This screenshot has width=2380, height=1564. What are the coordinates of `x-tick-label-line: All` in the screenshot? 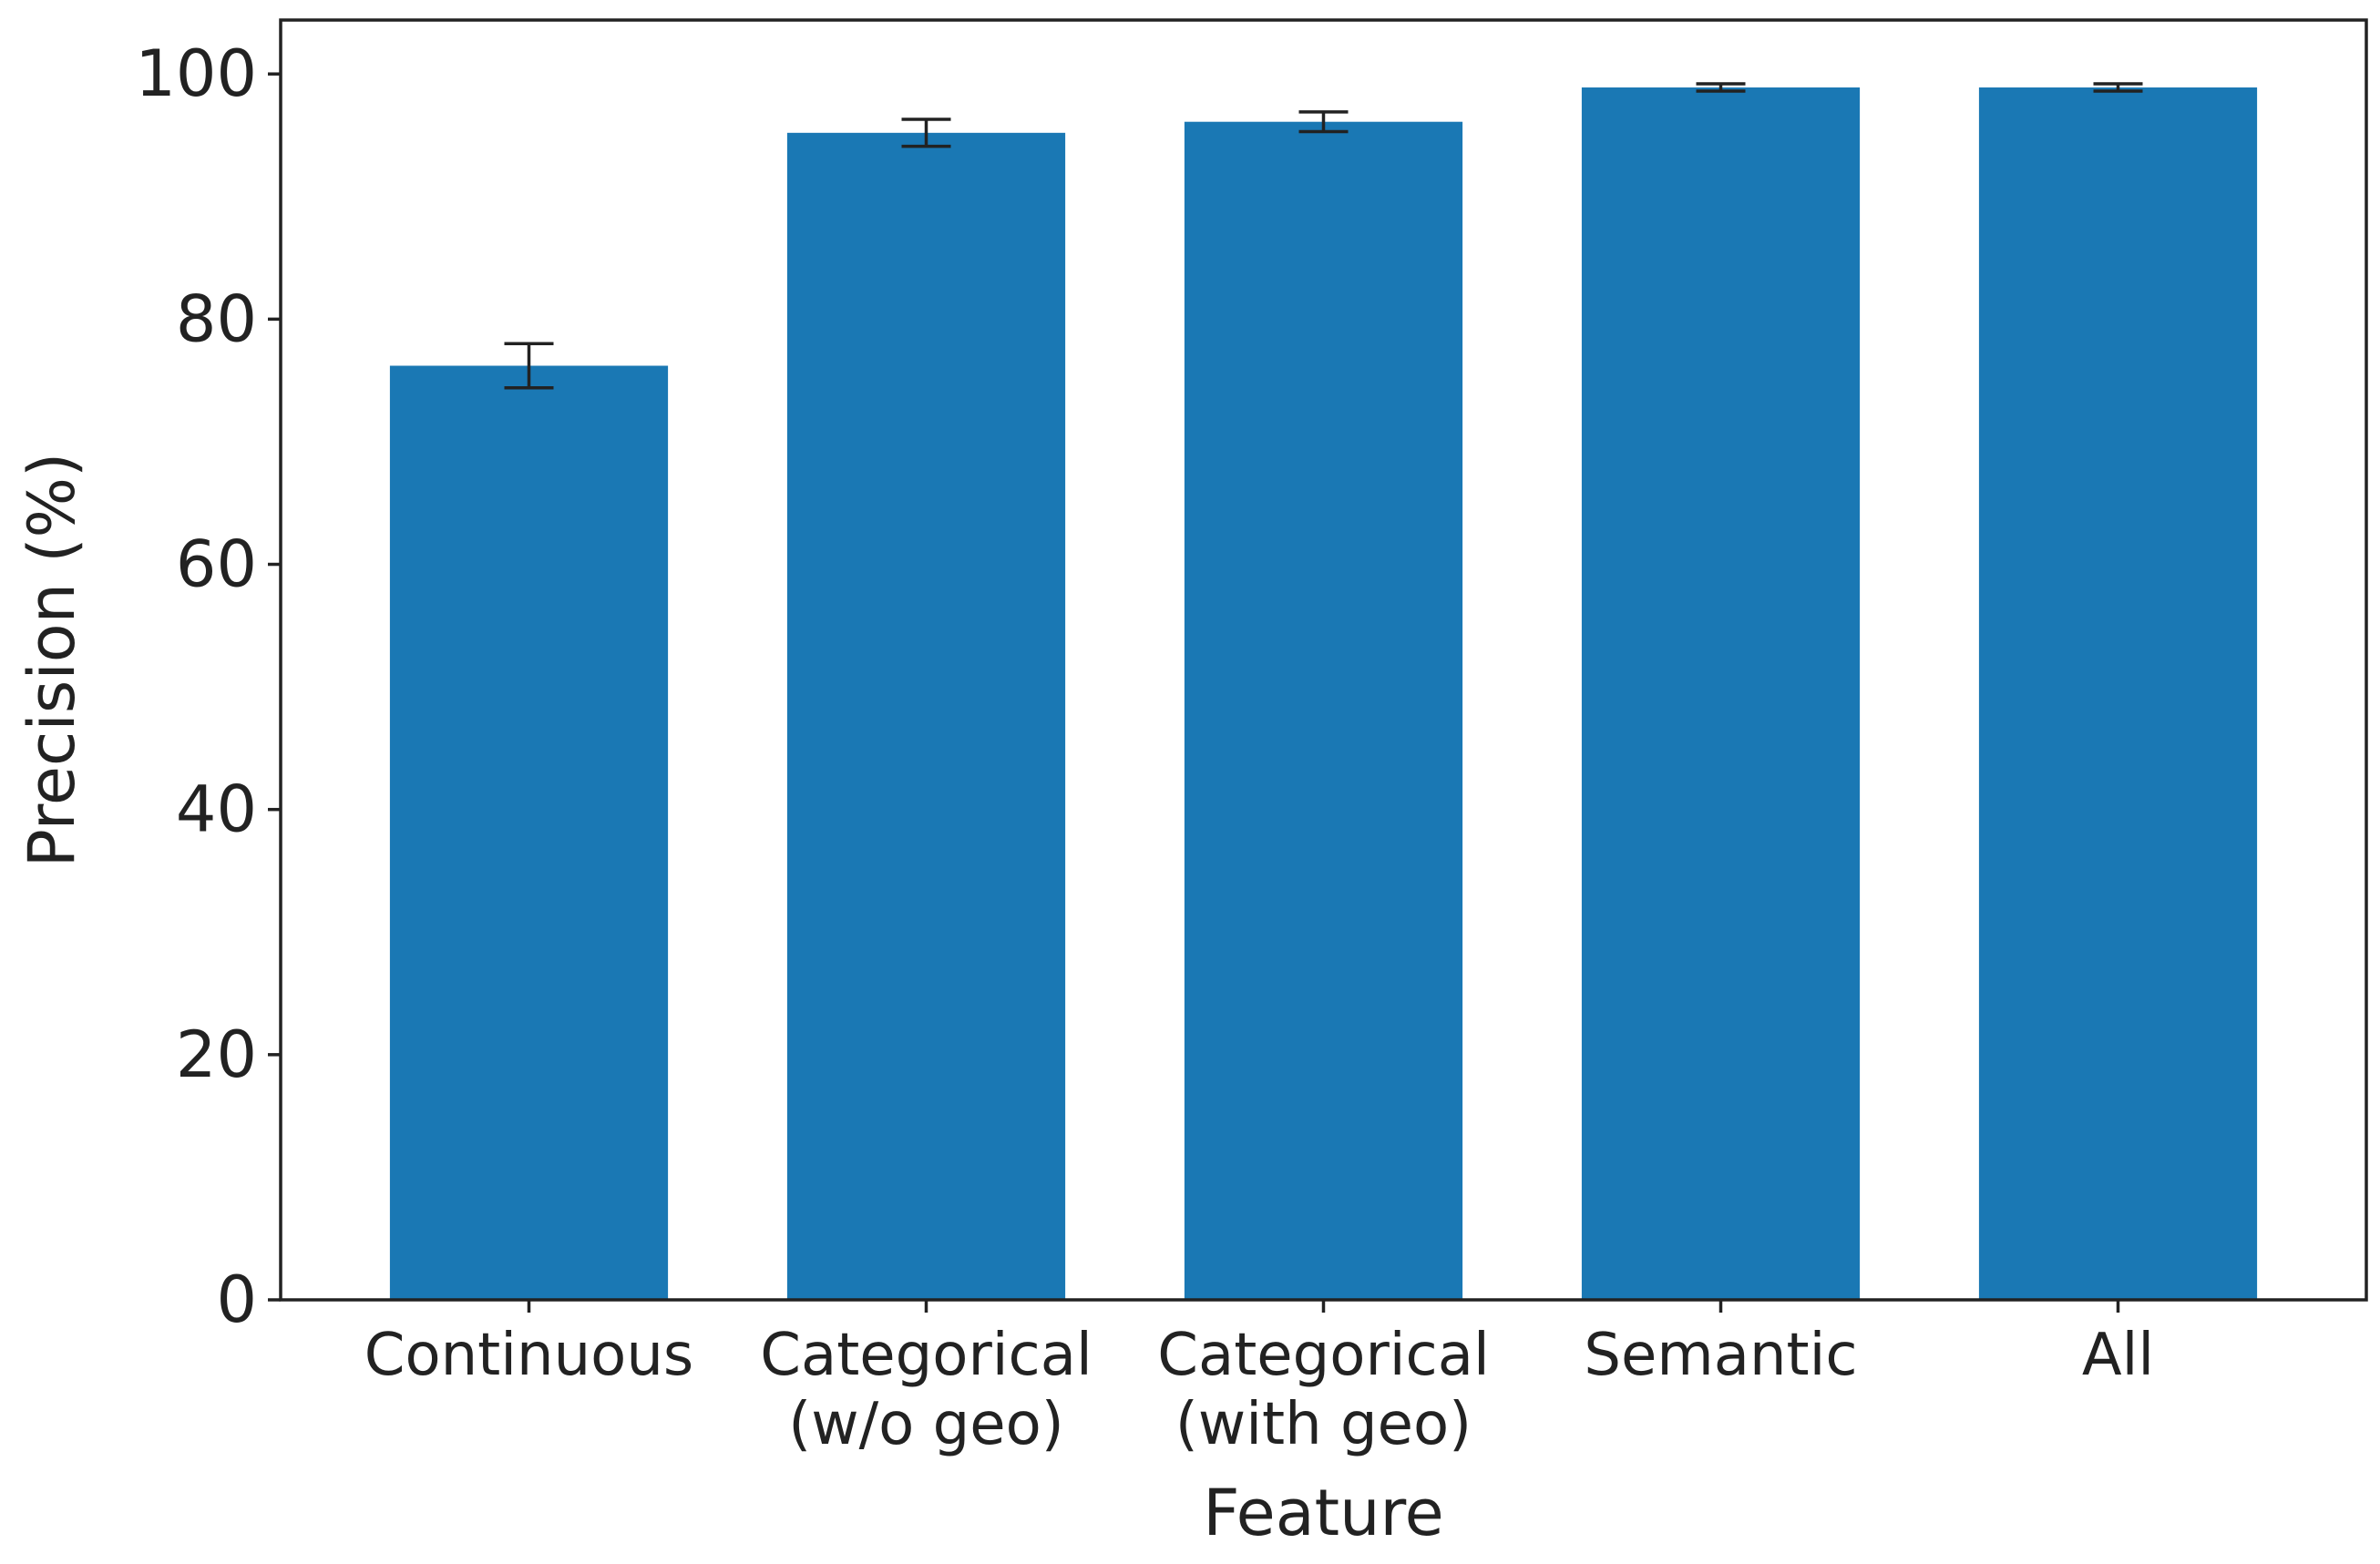 It's located at (2118, 1355).